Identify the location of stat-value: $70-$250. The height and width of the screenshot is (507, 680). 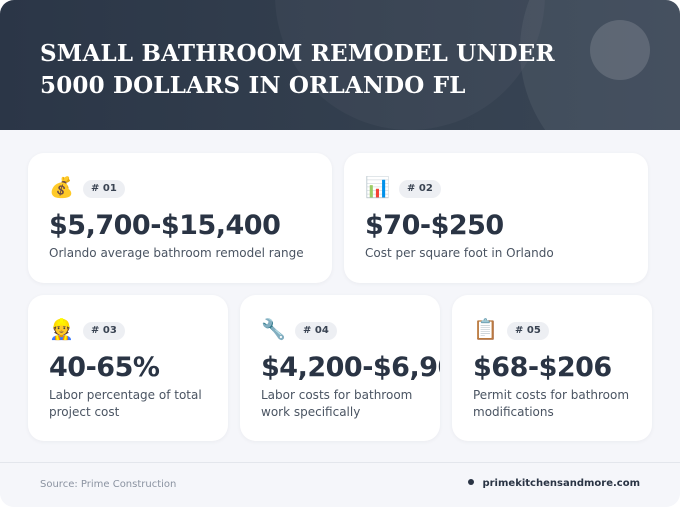
(434, 225).